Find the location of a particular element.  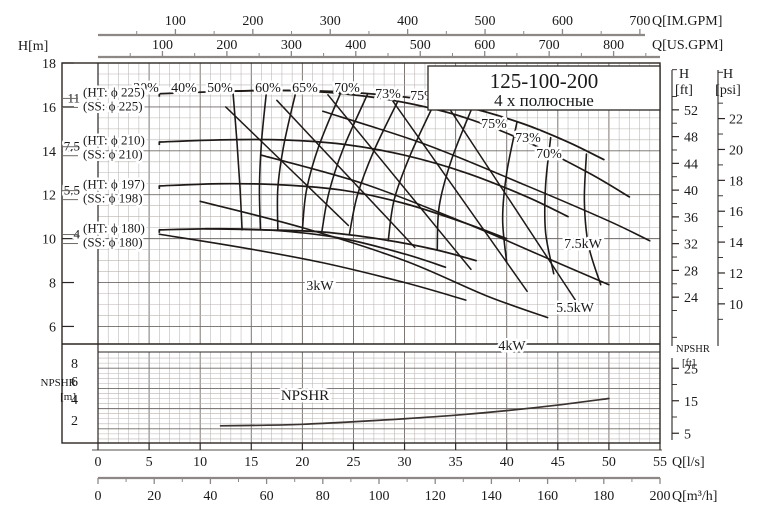

right-axis-psi-title: H is located at coordinates (728, 74).